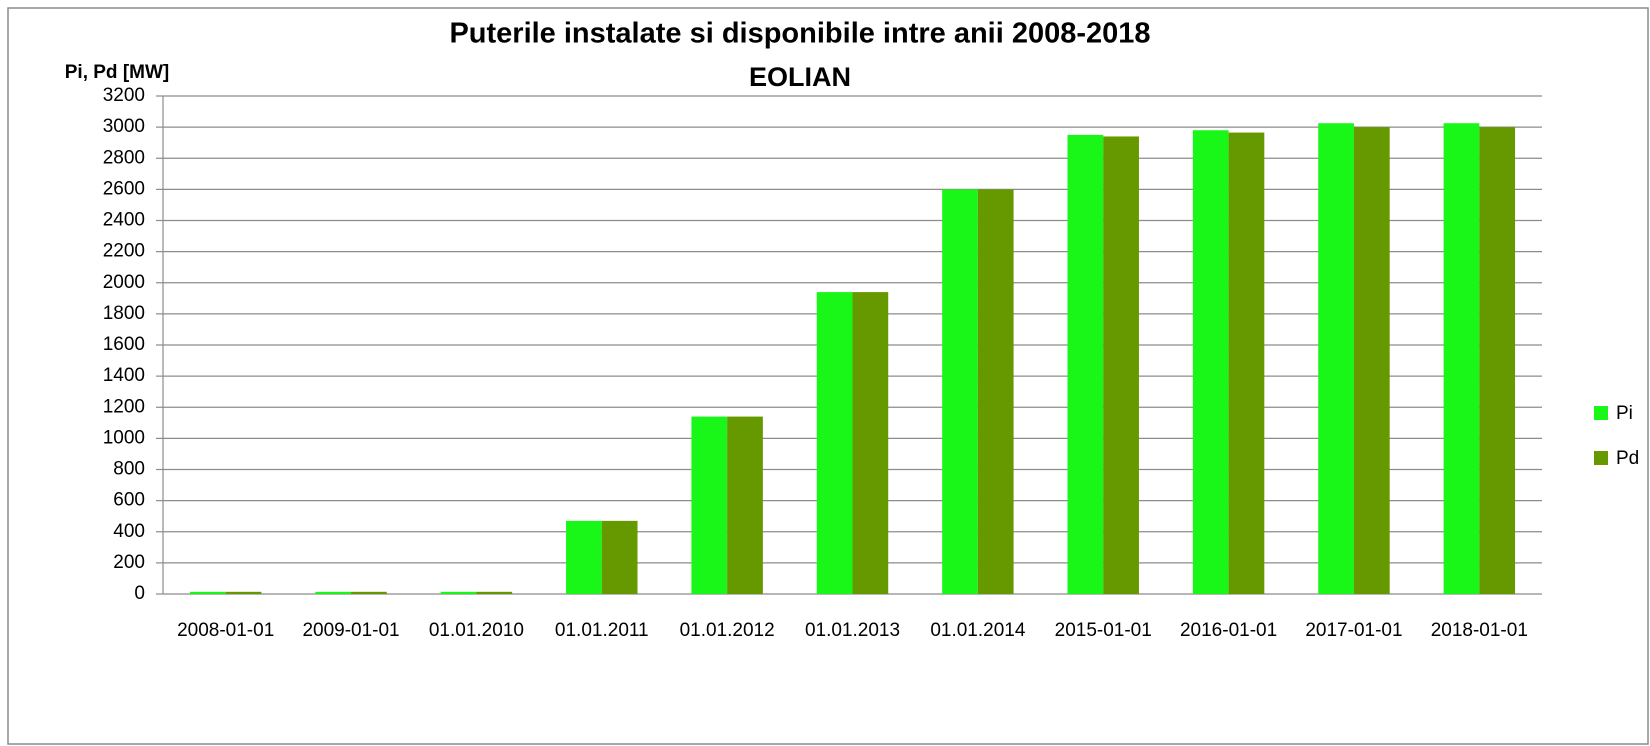 The height and width of the screenshot is (746, 1650). I want to click on x-tick-label: 01.01.2014, so click(978, 630).